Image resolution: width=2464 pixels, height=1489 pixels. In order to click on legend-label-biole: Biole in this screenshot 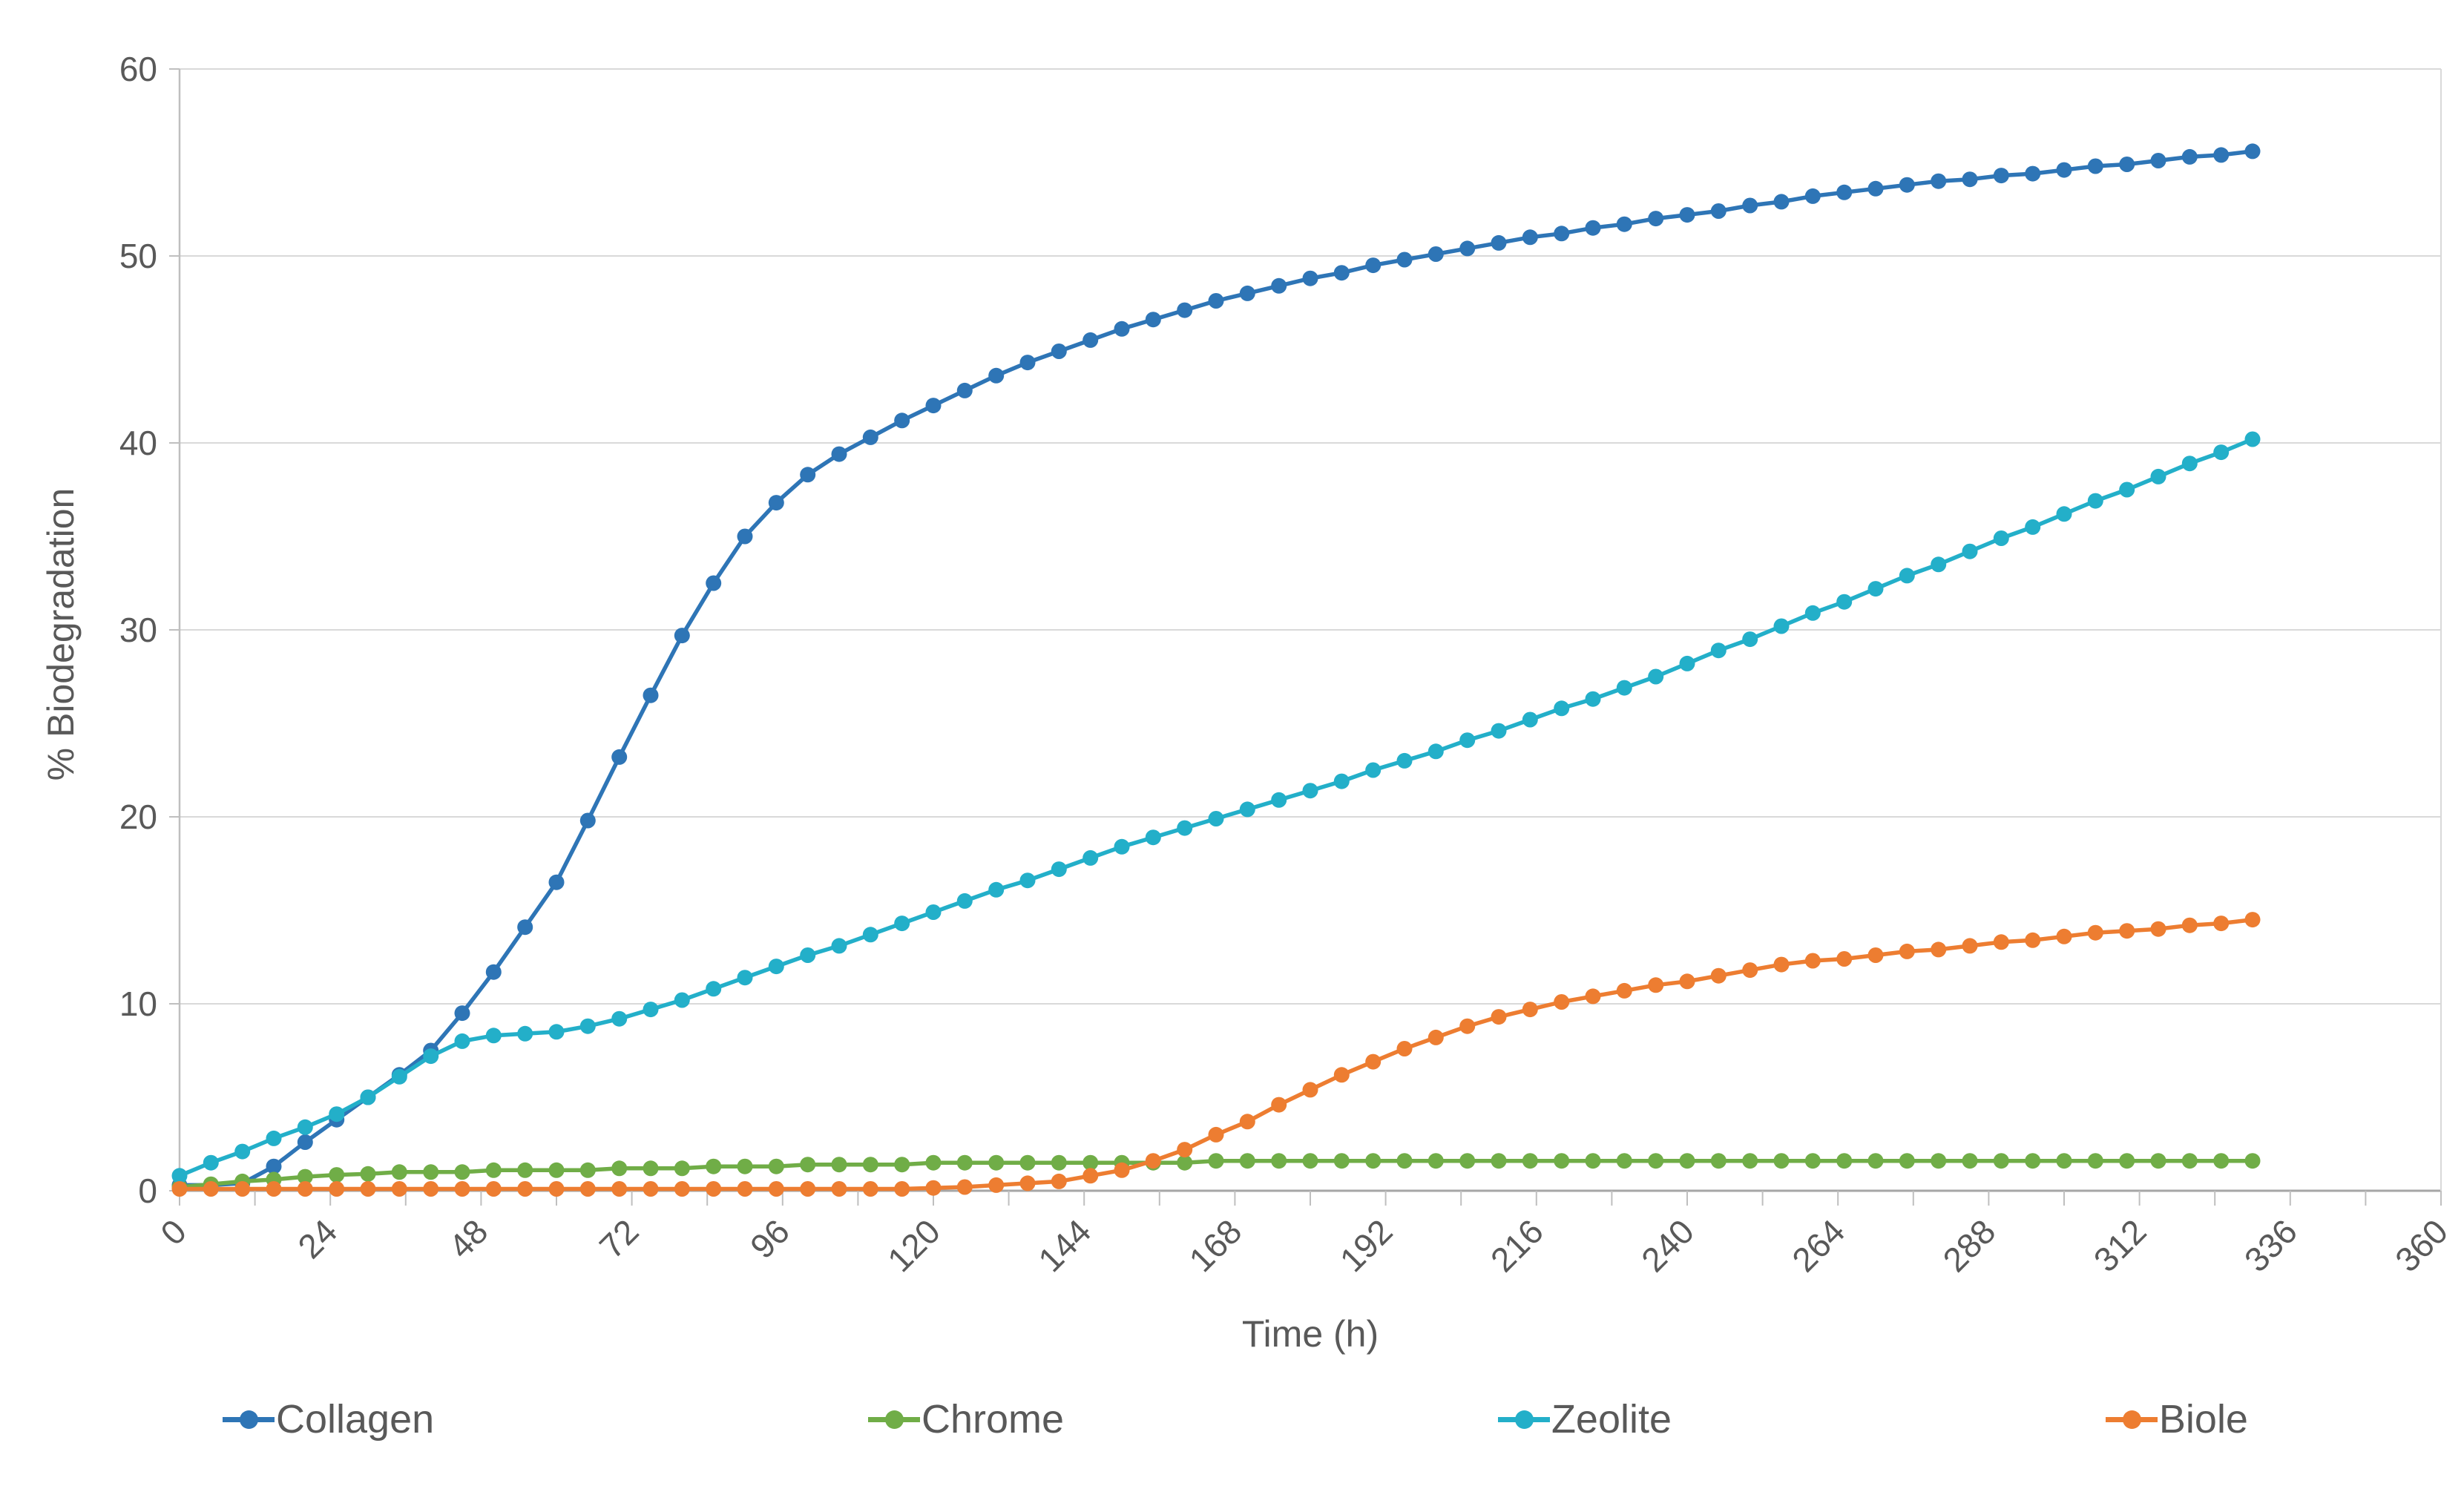, I will do `click(2203, 1419)`.